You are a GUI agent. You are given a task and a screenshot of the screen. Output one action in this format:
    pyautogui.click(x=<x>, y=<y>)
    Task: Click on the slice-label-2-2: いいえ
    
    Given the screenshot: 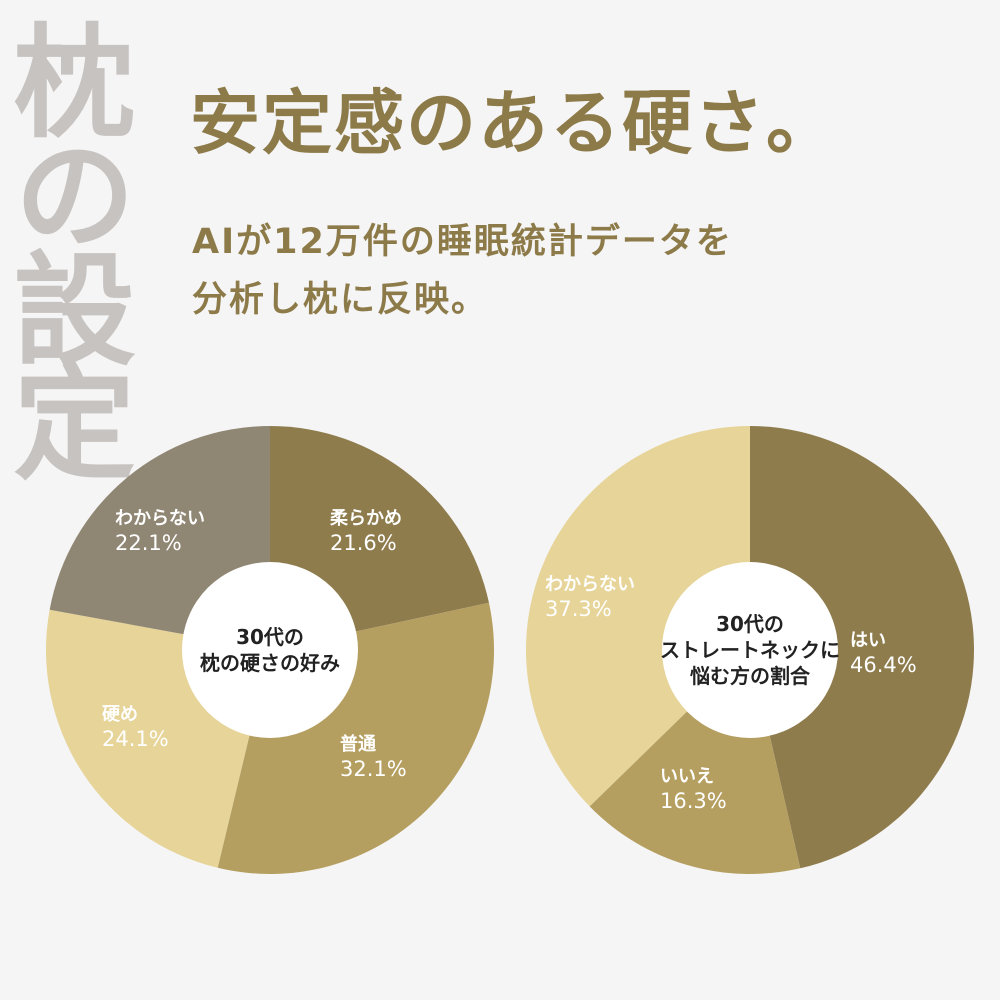 What is the action you would take?
    pyautogui.click(x=687, y=776)
    